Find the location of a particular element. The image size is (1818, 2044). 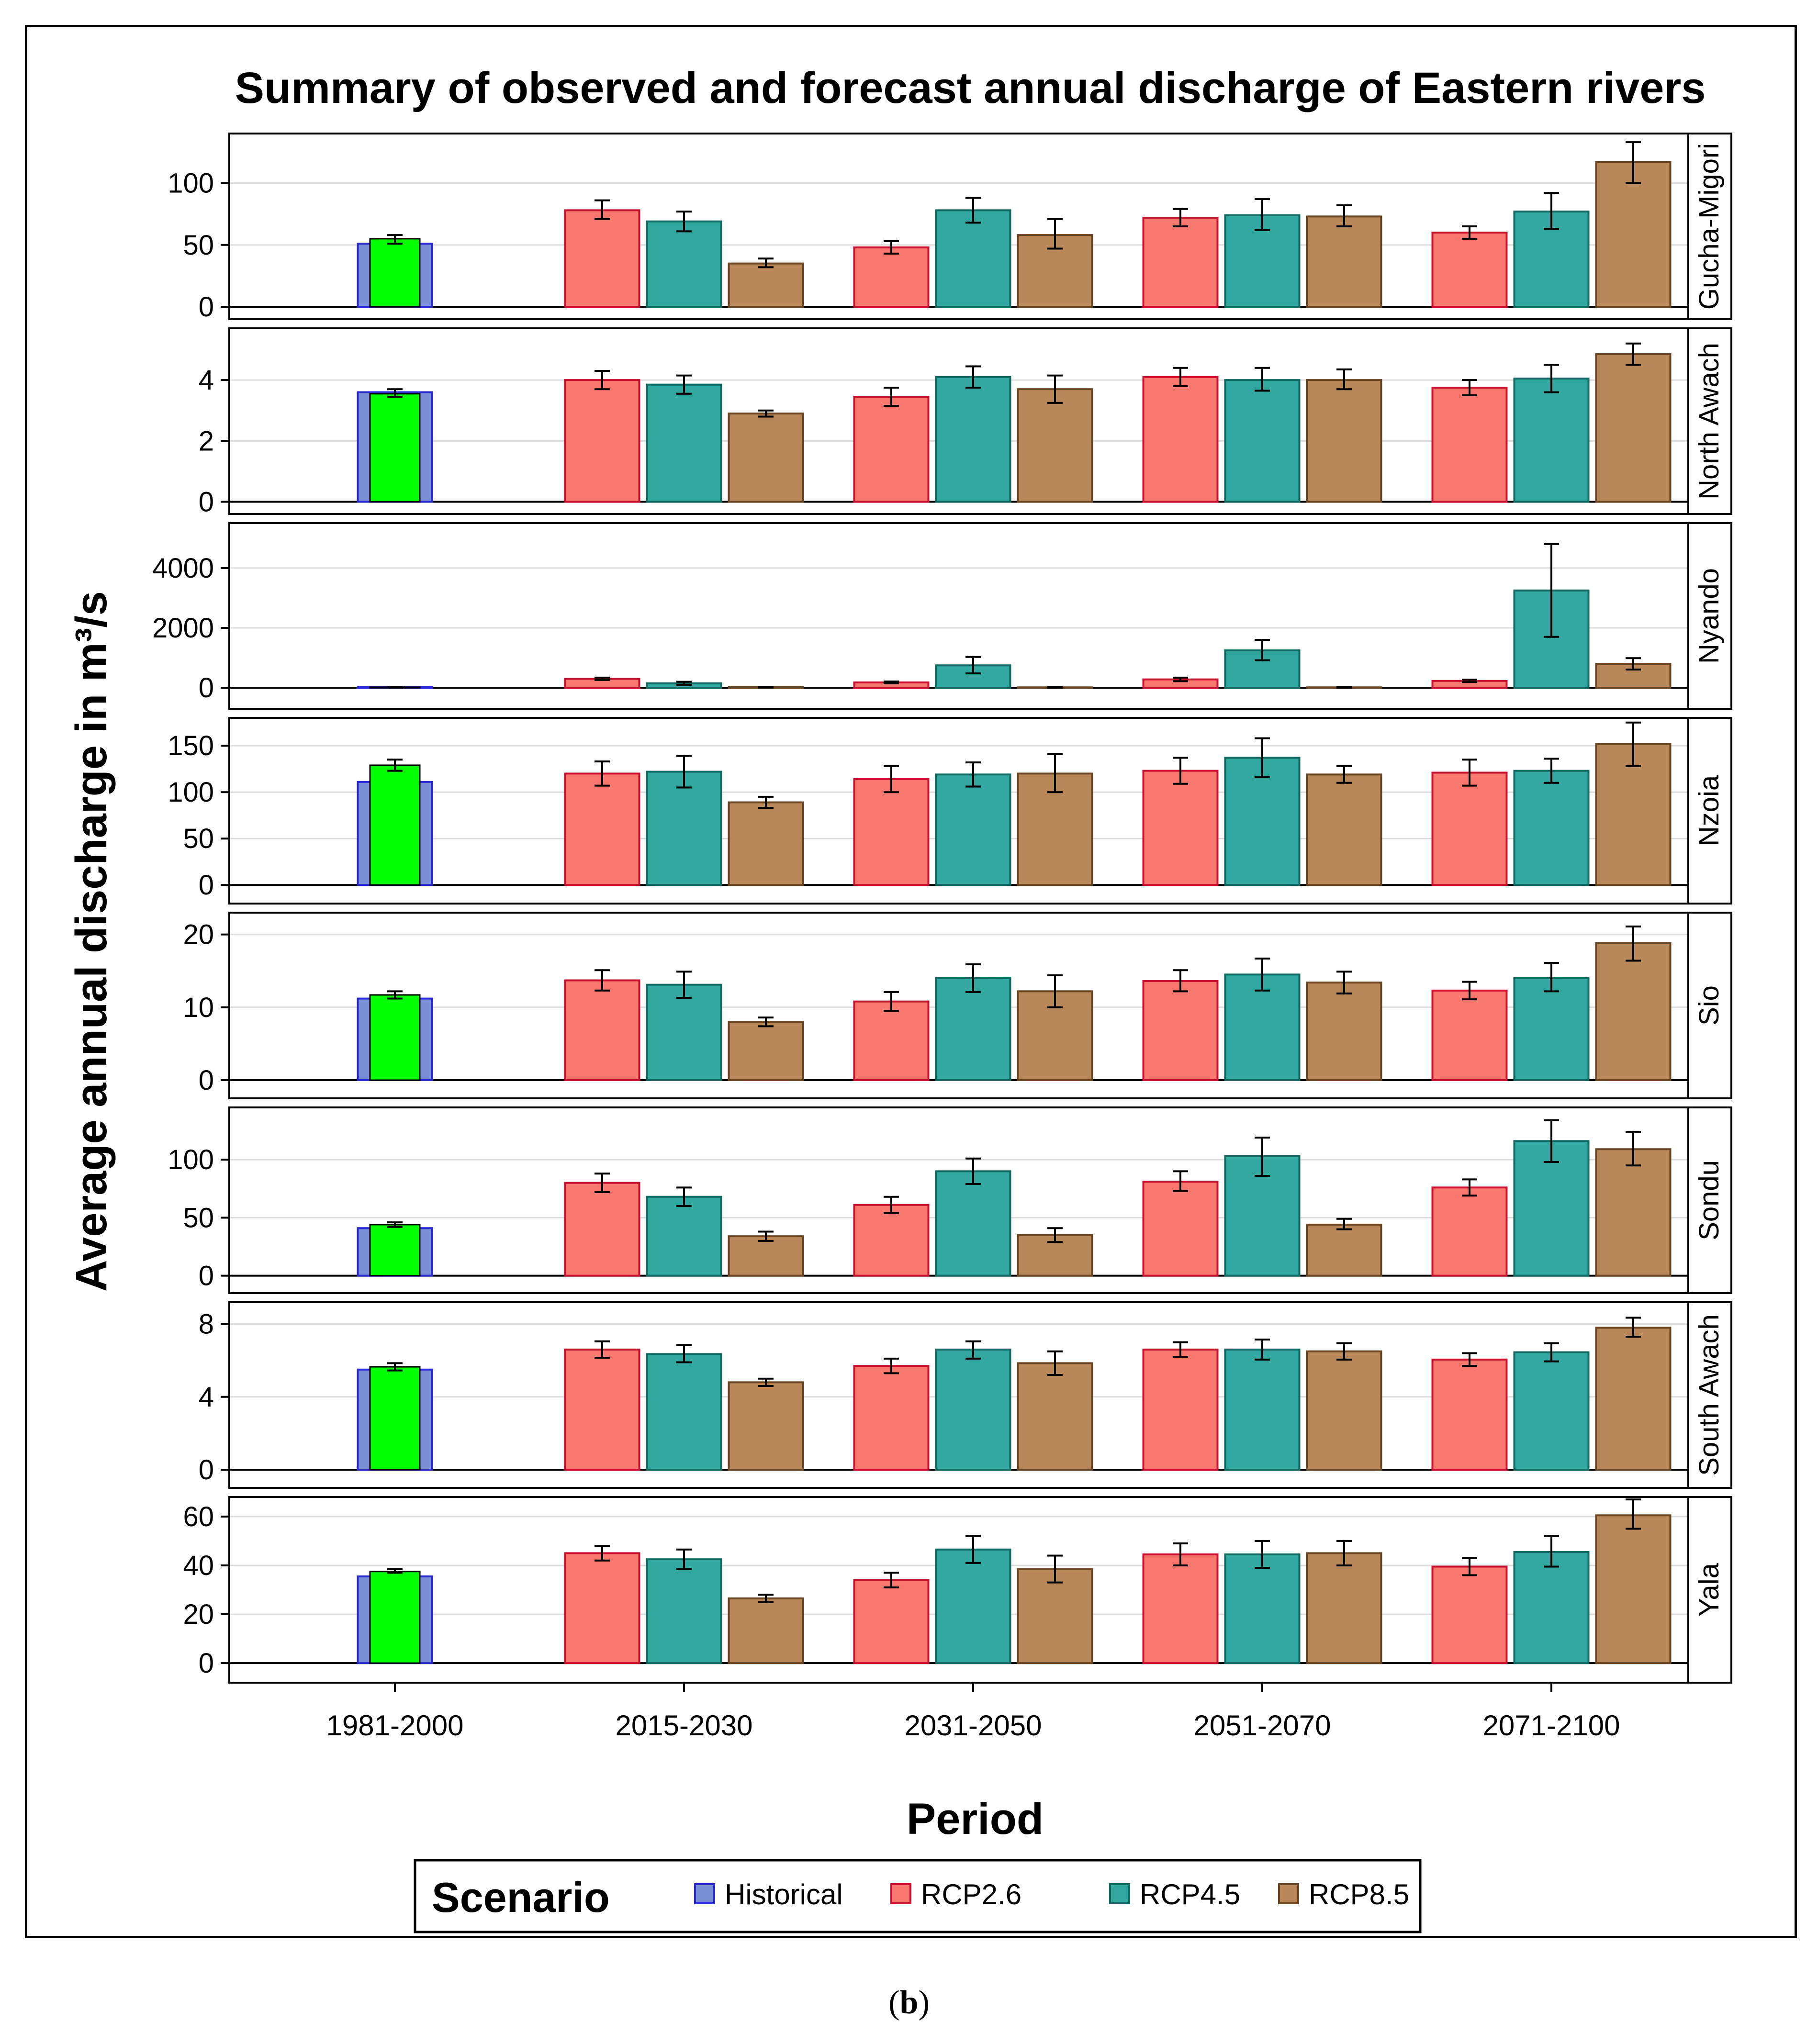

figure-caption: (b) is located at coordinates (909, 2003).